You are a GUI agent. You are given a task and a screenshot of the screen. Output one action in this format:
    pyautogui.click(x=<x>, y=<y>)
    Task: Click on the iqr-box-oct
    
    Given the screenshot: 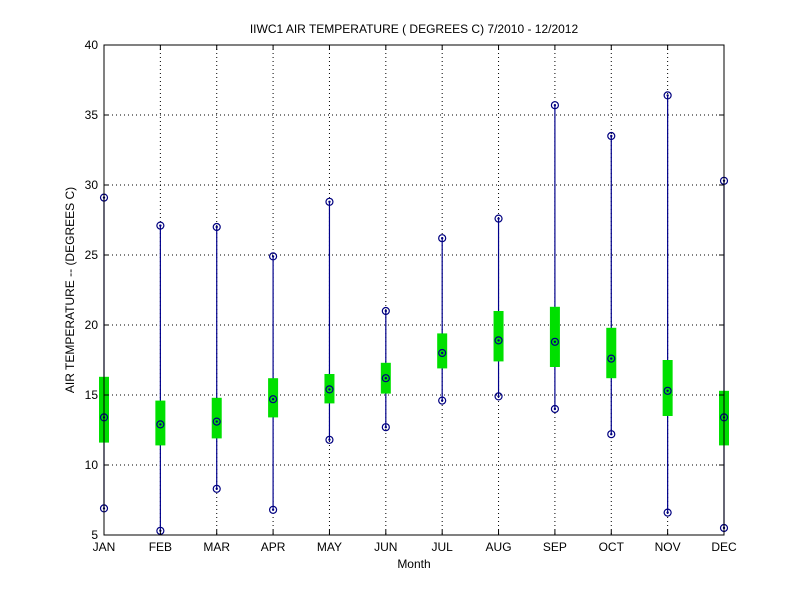 What is the action you would take?
    pyautogui.click(x=611, y=353)
    